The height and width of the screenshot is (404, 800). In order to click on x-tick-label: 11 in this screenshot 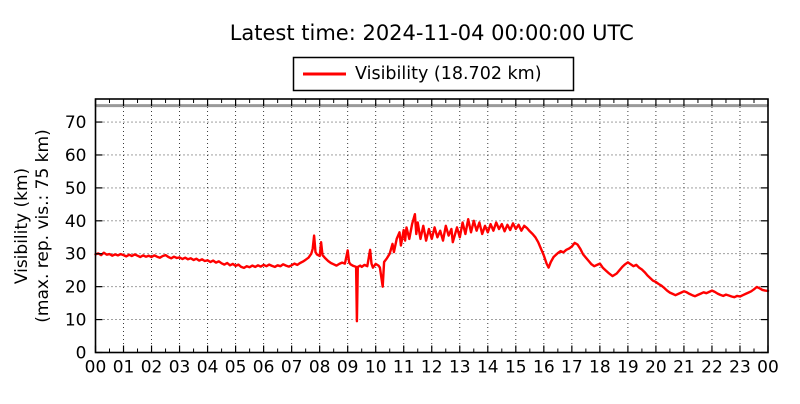, I will do `click(404, 368)`.